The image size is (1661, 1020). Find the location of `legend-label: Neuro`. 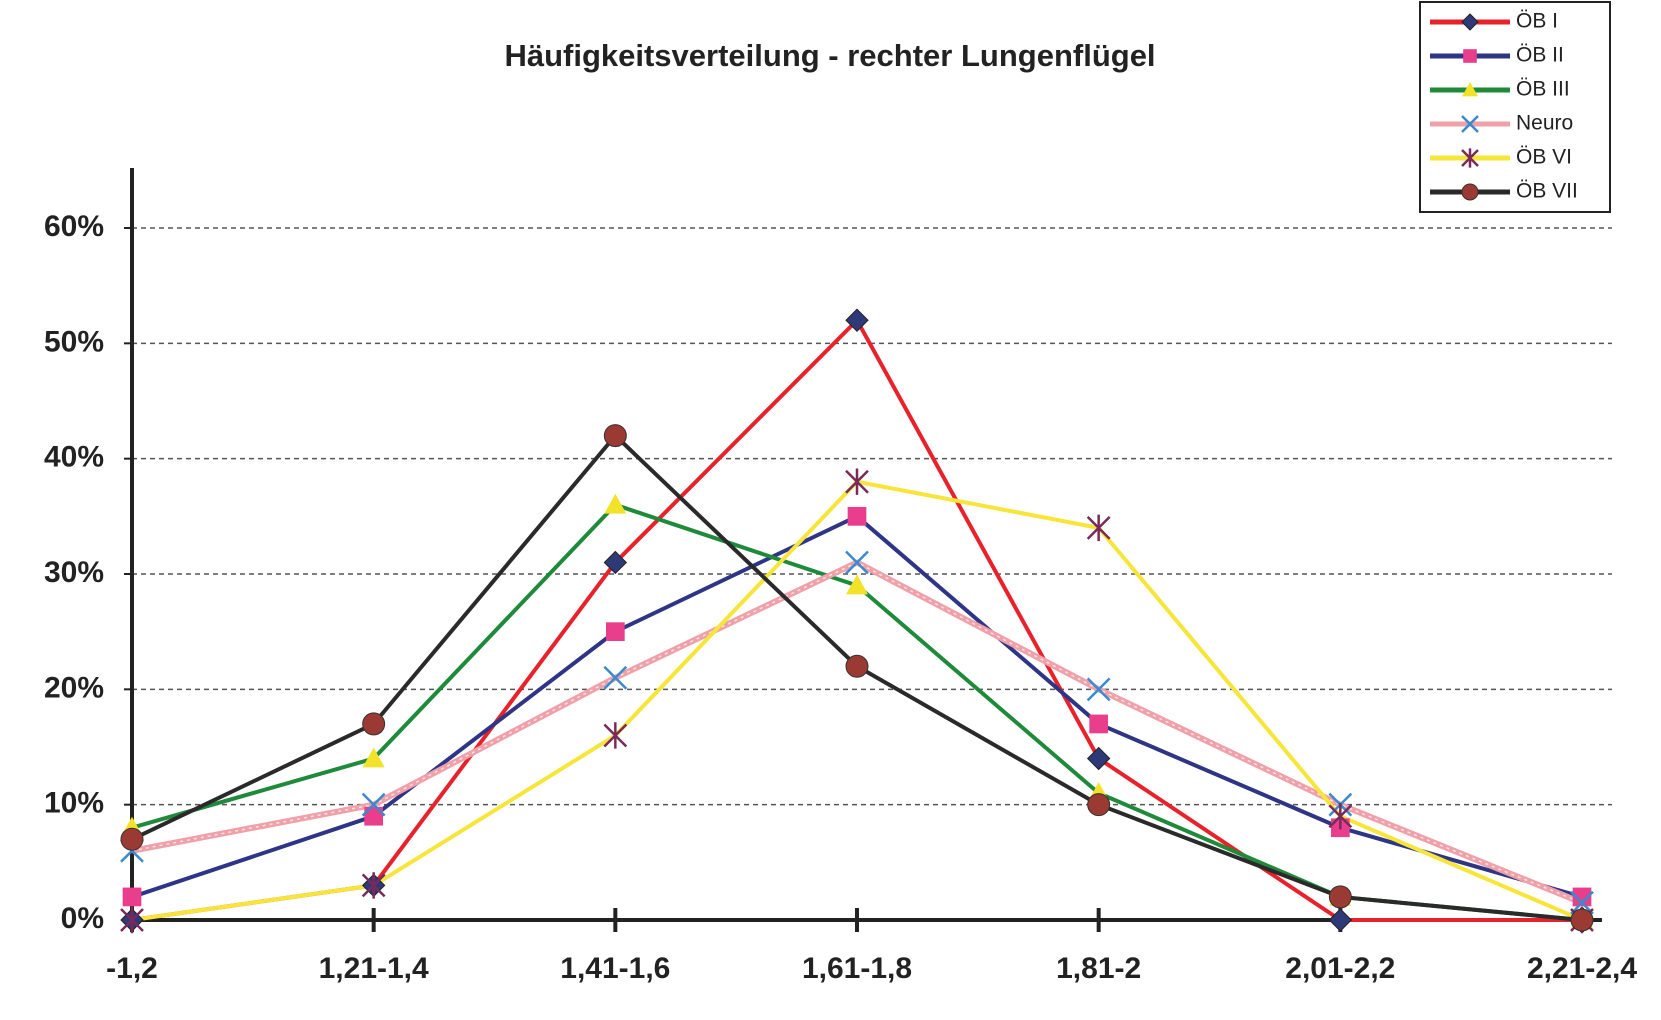

legend-label: Neuro is located at coordinates (1544, 123).